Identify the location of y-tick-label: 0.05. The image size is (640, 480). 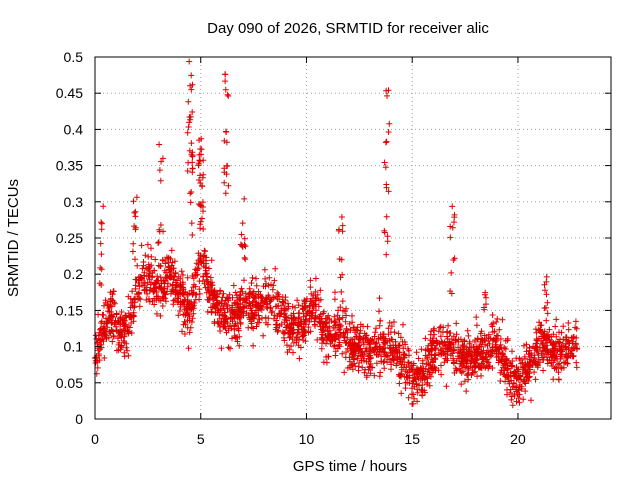
(69, 383).